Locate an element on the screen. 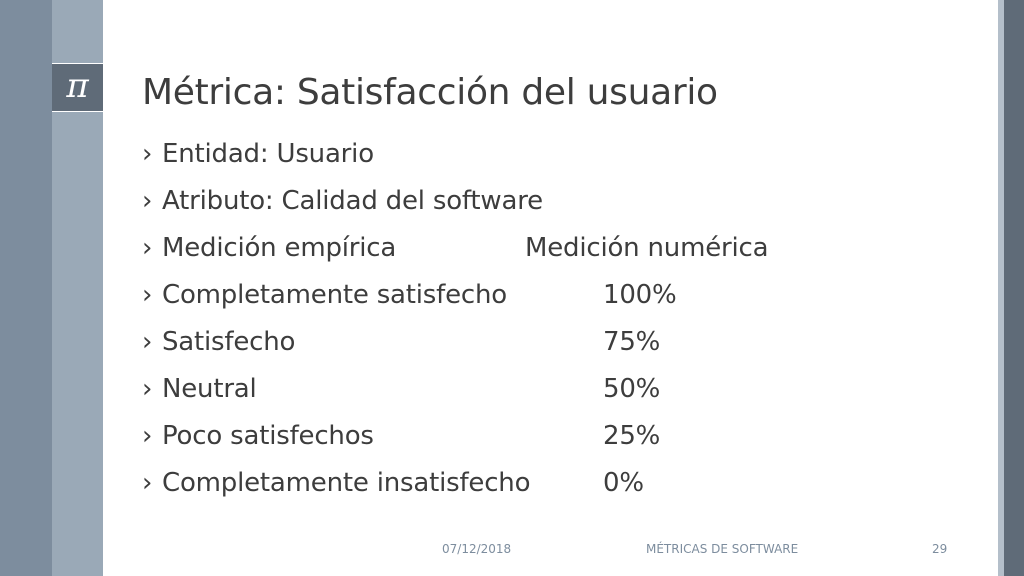  left-outer-band is located at coordinates (26, 288).